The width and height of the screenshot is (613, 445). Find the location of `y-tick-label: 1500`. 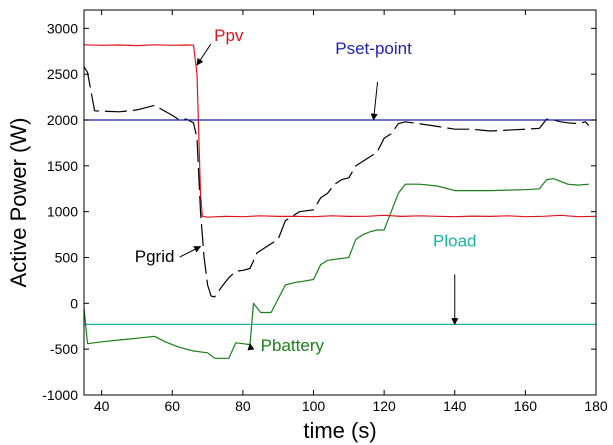

y-tick-label: 1500 is located at coordinates (62, 166).